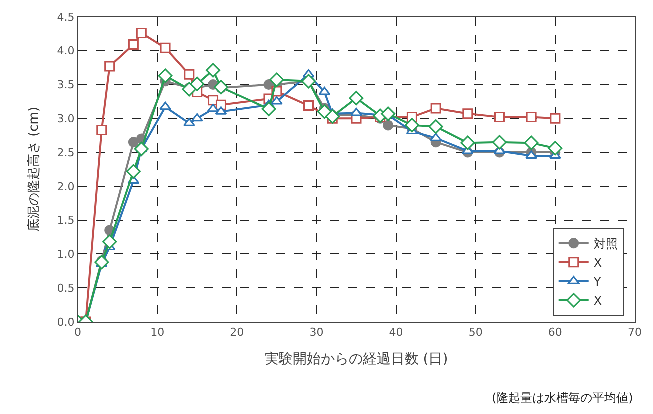  Describe the element at coordinates (237, 333) in the screenshot. I see `x-tick-label: 20` at that location.